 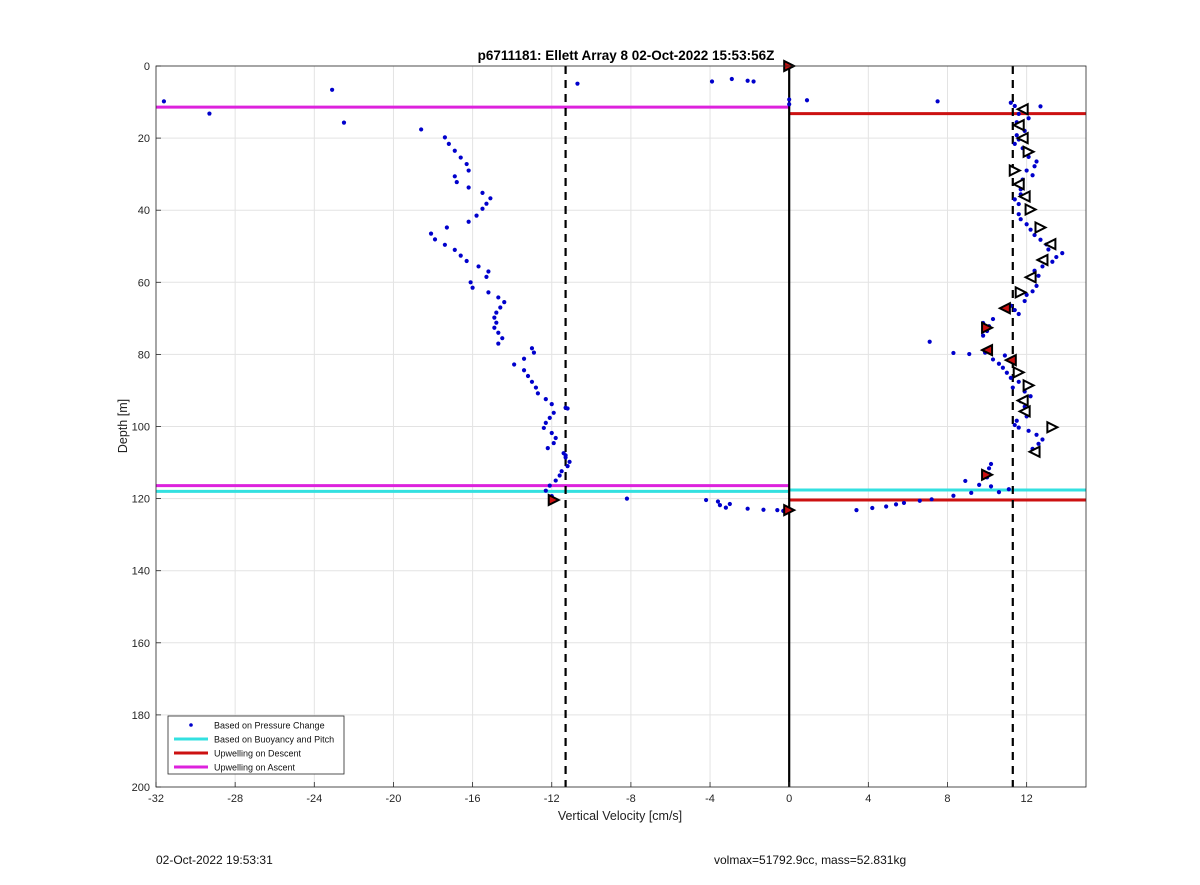 I want to click on x-tick-label: -24, so click(x=314, y=799).